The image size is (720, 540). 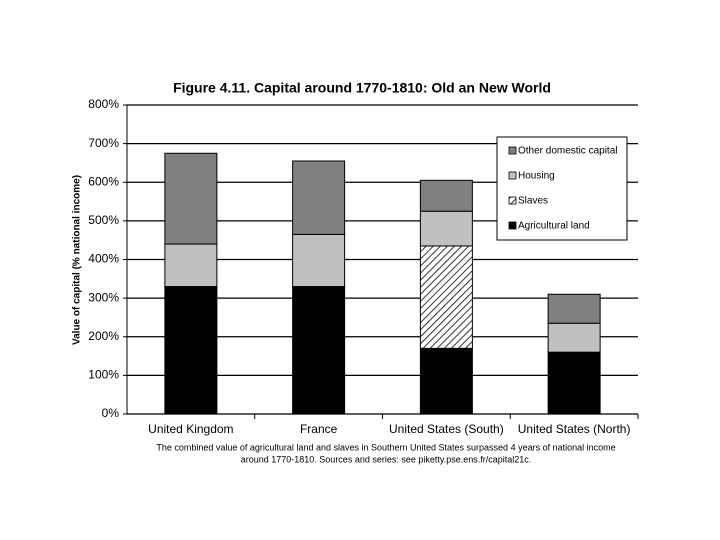 What do you see at coordinates (103, 104) in the screenshot?
I see `y-tick-label: 800%` at bounding box center [103, 104].